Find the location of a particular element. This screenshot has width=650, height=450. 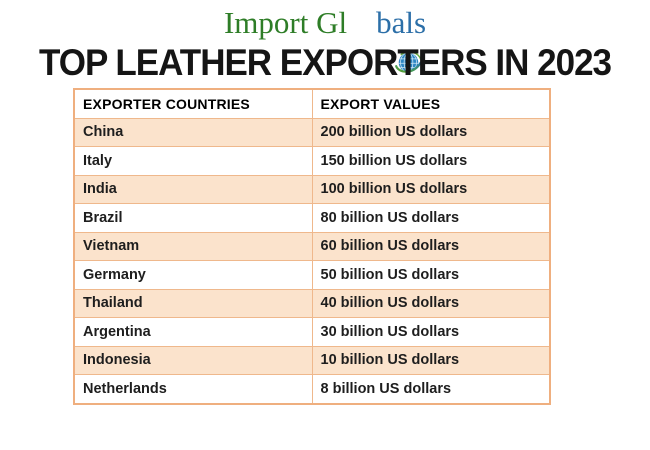

country-cell: Italy is located at coordinates (193, 161).